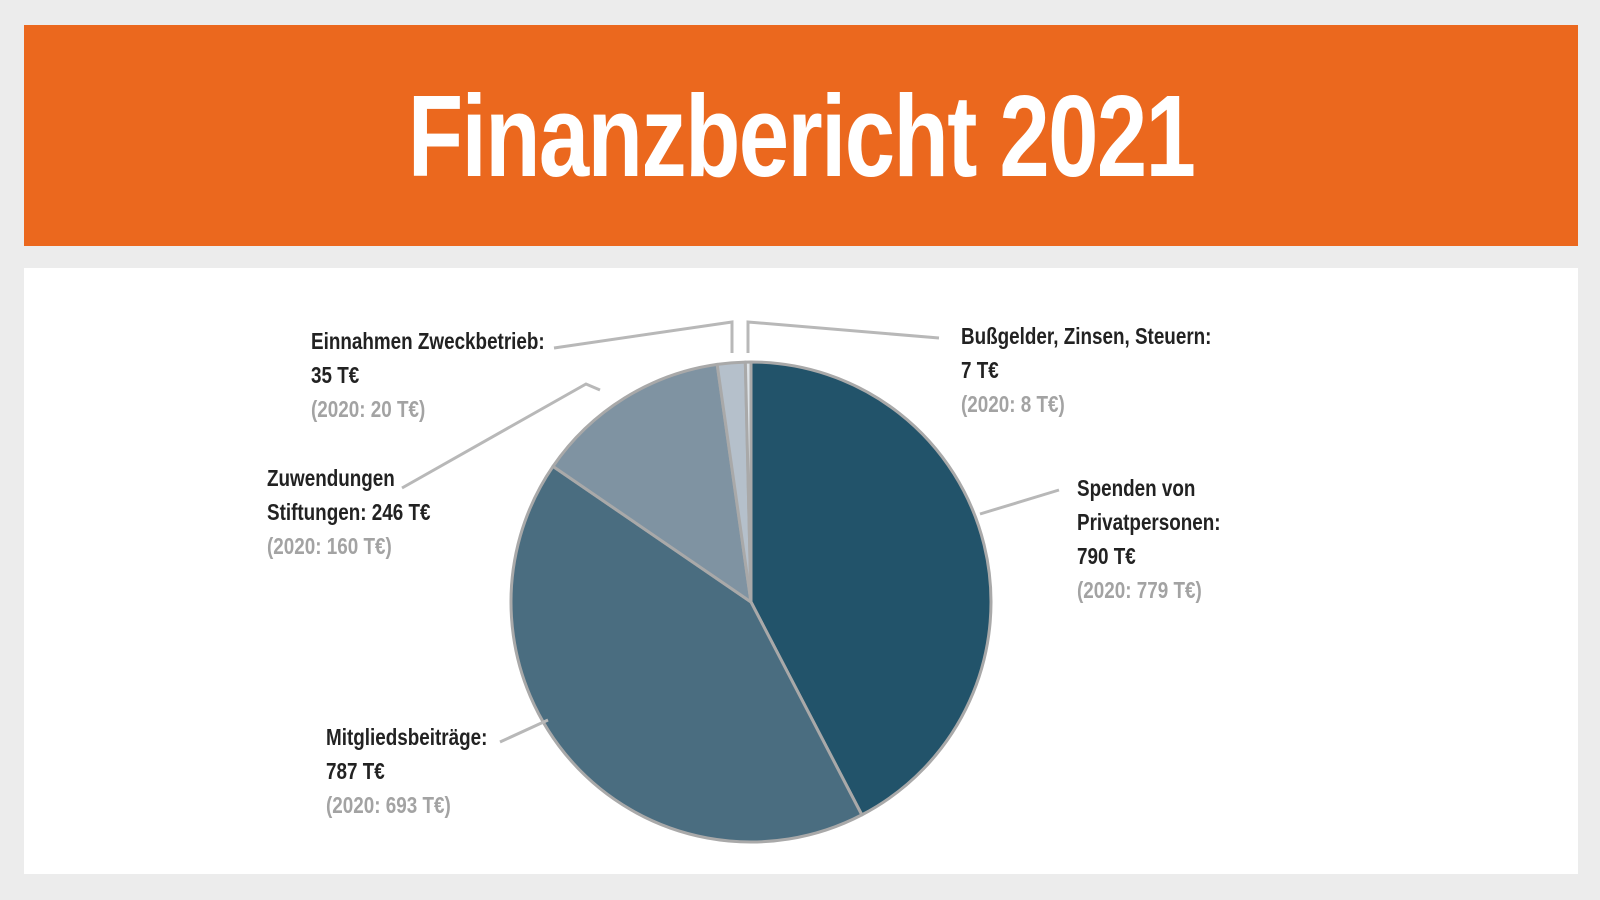  What do you see at coordinates (748, 482) in the screenshot?
I see `pie-slice-bussgelder` at bounding box center [748, 482].